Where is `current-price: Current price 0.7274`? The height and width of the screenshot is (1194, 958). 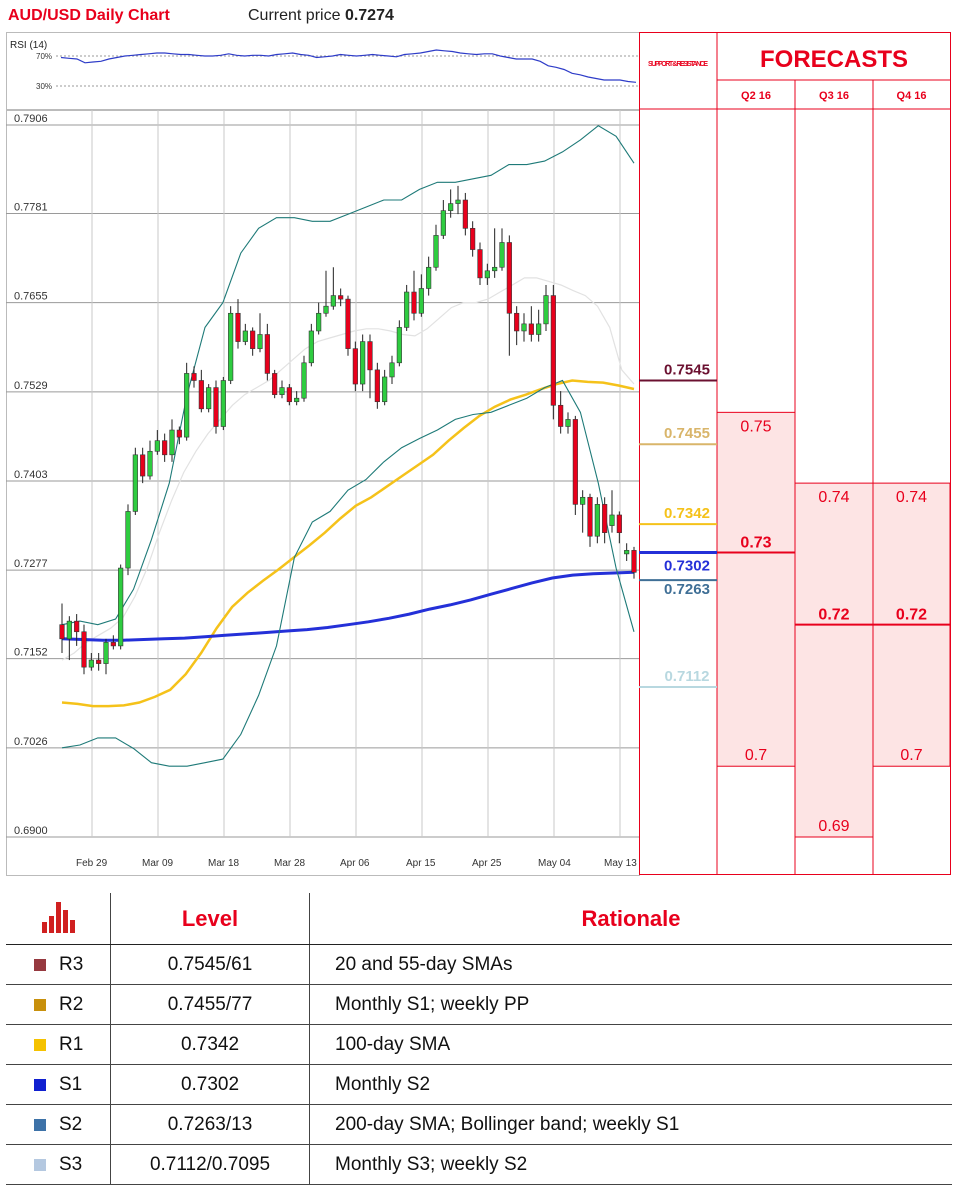
current-price: Current price 0.7274 is located at coordinates (321, 16).